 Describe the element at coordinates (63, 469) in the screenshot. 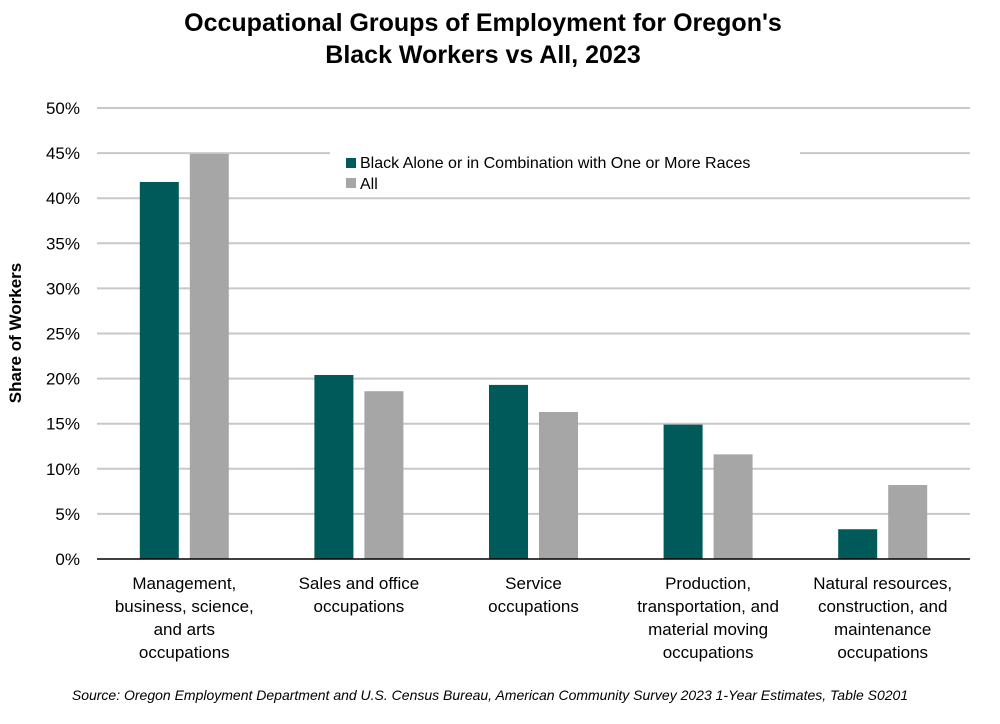

I see `y-tick-label: 10%` at that location.